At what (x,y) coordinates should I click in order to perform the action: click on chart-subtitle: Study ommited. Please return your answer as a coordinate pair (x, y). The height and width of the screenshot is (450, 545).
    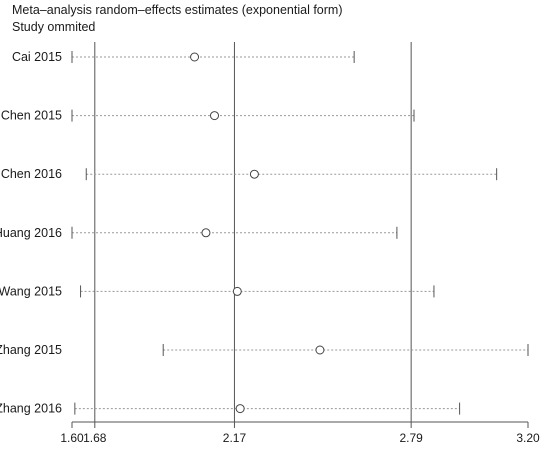
    Looking at the image, I should click on (54, 27).